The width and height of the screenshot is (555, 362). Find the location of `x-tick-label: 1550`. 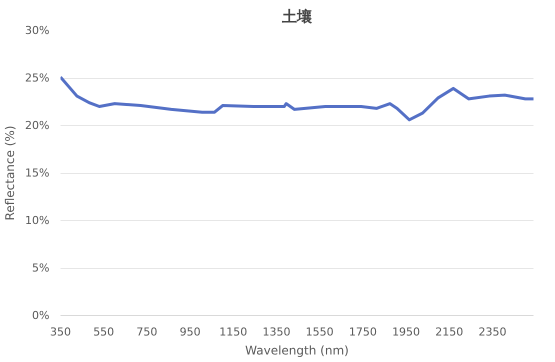

x-tick-label: 1550 is located at coordinates (320, 332).